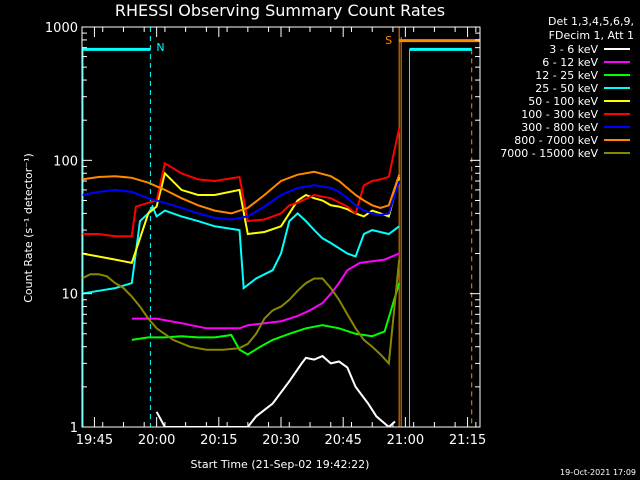 This screenshot has width=640, height=480. I want to click on legend-label-3: 25 - 50 keV, so click(566, 88).